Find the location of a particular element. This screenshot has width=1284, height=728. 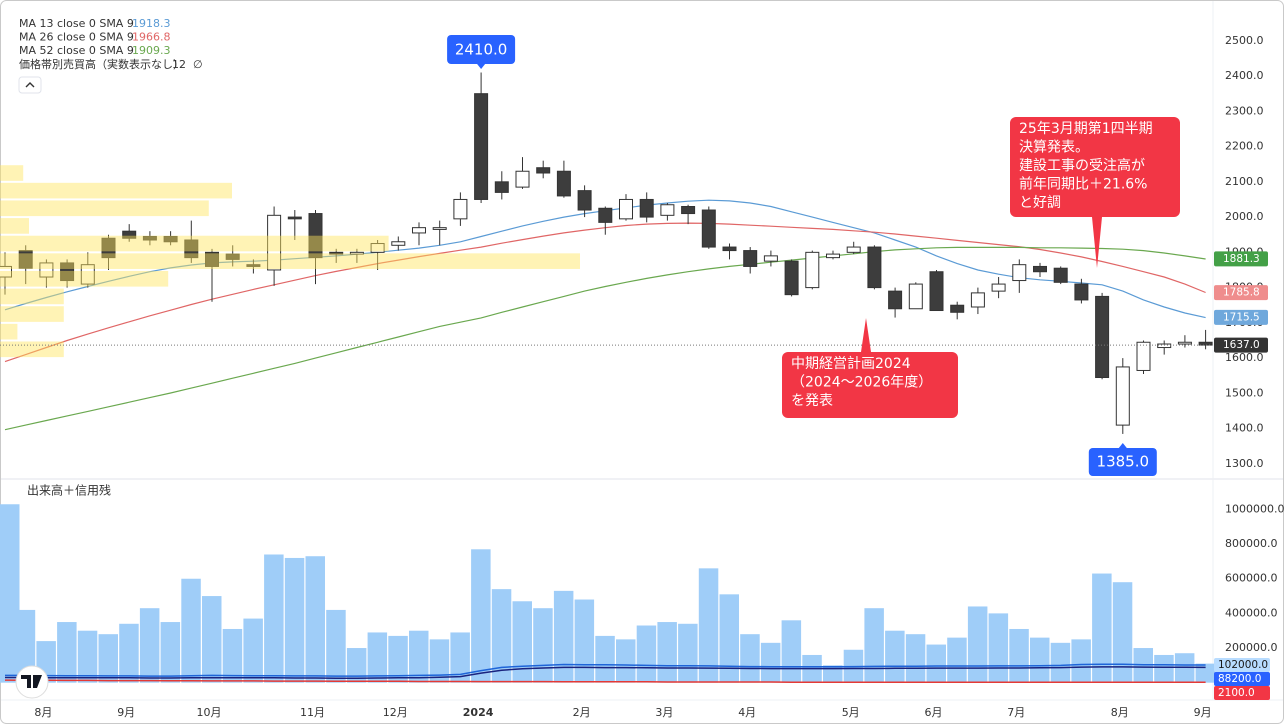

low-pointer is located at coordinates (1122, 445).